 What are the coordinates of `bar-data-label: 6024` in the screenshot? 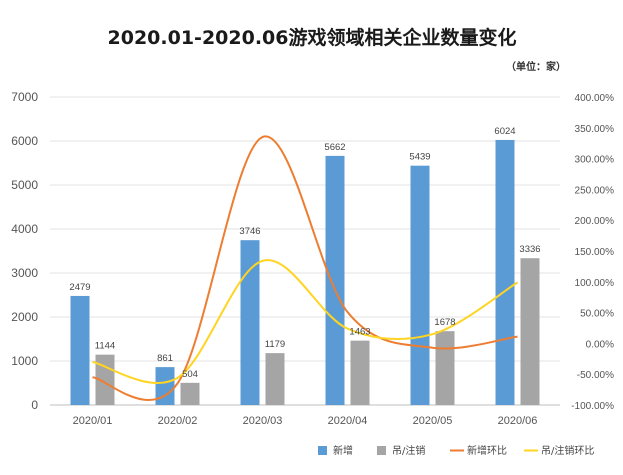 It's located at (504, 131).